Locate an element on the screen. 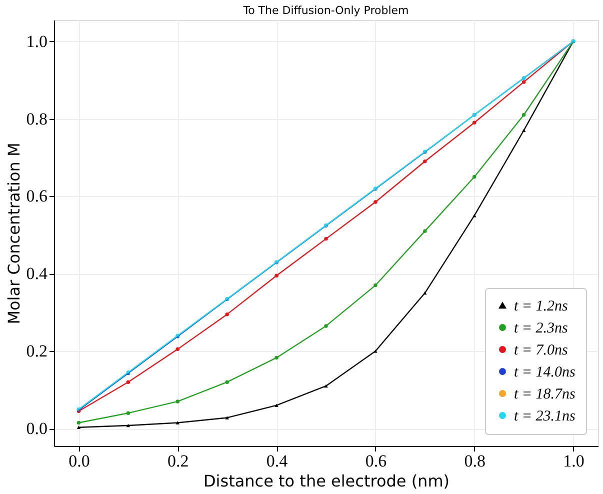 This screenshot has width=603, height=494. y-tick-label: 0.6 is located at coordinates (37, 196).